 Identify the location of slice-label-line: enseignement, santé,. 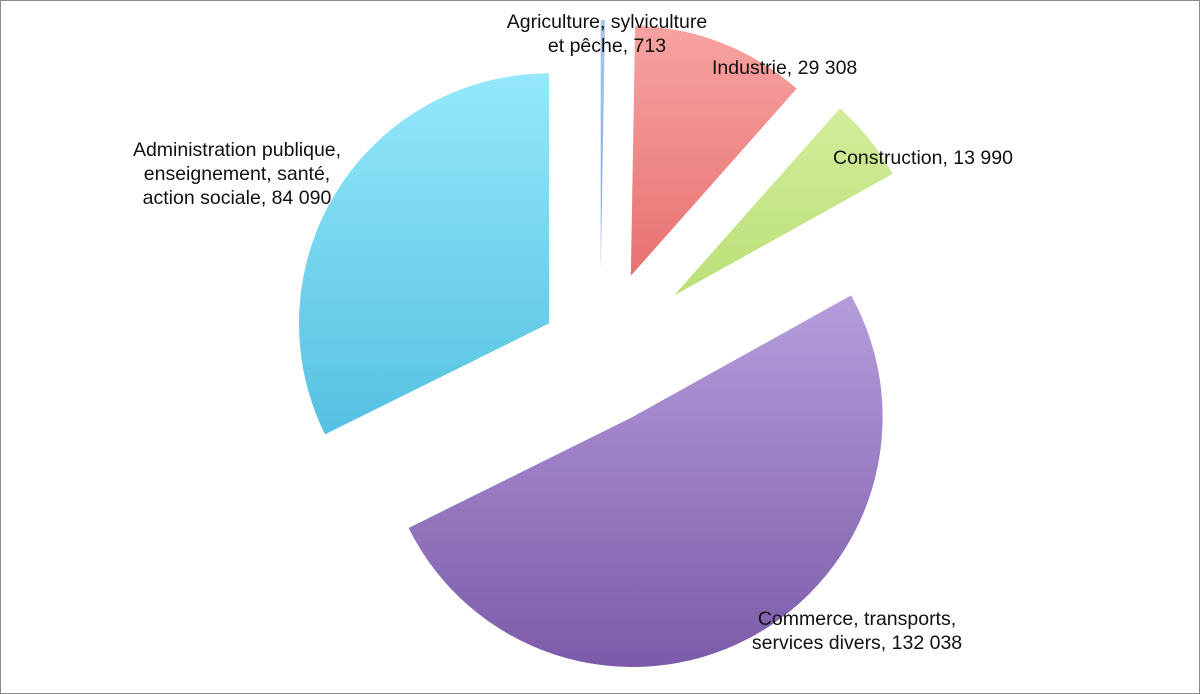
(237, 174).